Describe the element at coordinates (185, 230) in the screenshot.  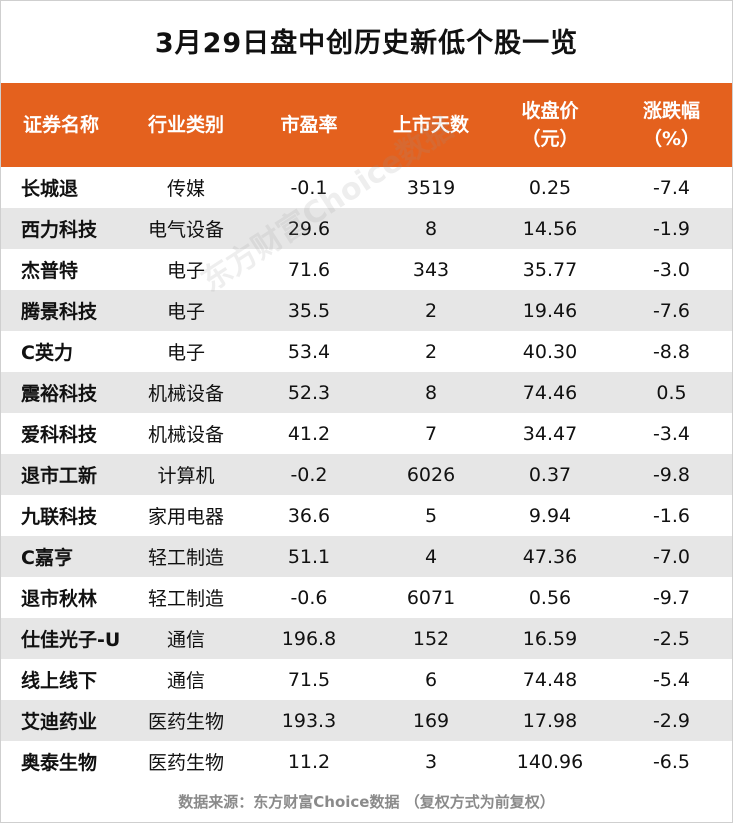
I see `cell-industry: 电气设备` at that location.